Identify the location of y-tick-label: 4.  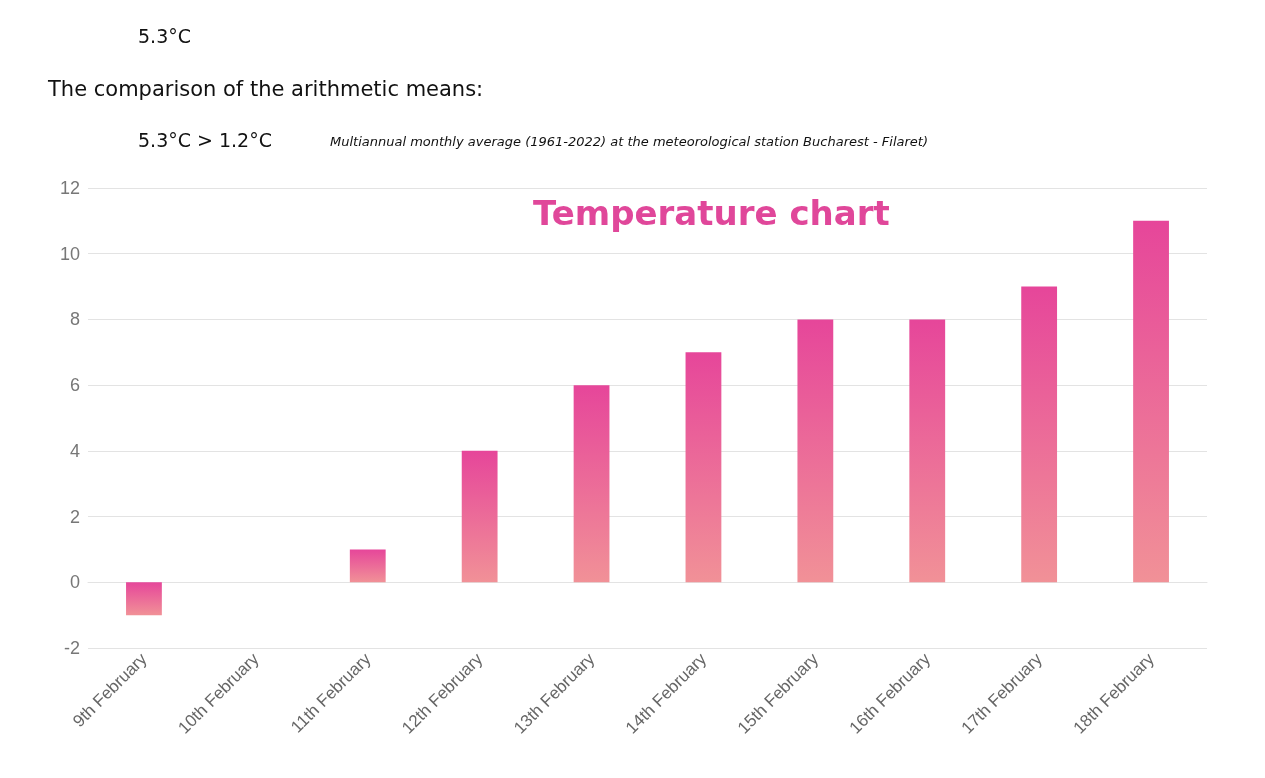
(74, 450).